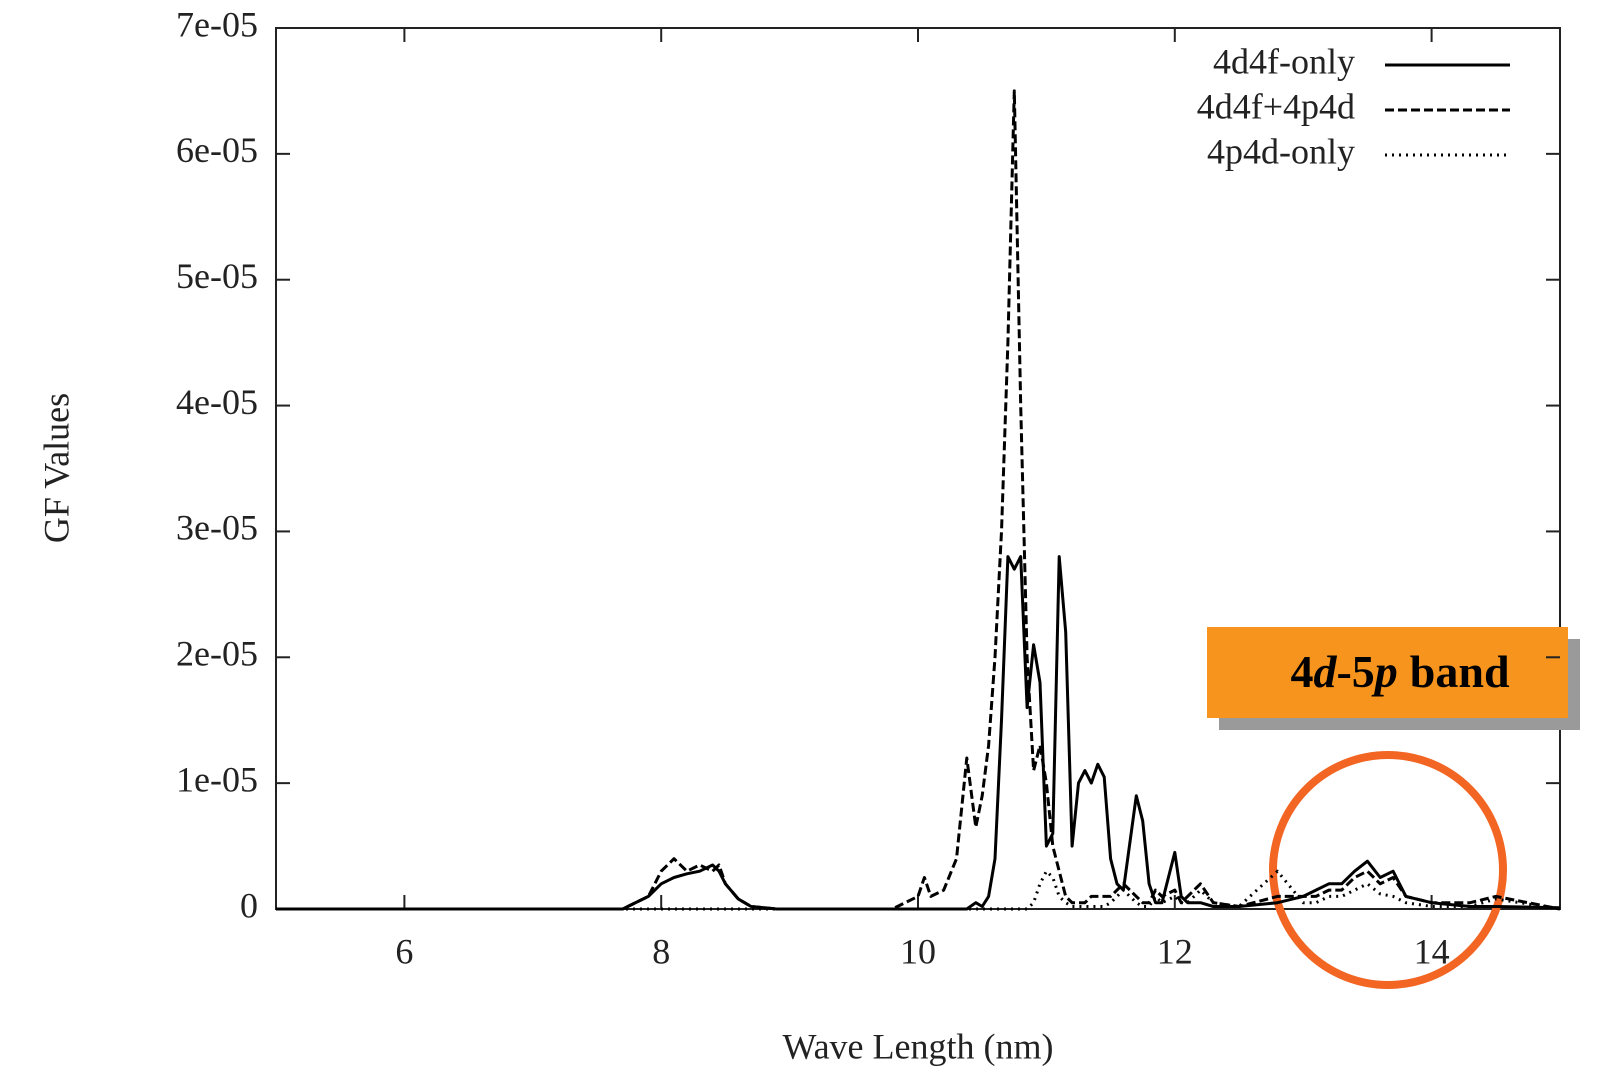 The width and height of the screenshot is (1624, 1085). Describe the element at coordinates (1175, 951) in the screenshot. I see `x-tick-label: 12` at that location.